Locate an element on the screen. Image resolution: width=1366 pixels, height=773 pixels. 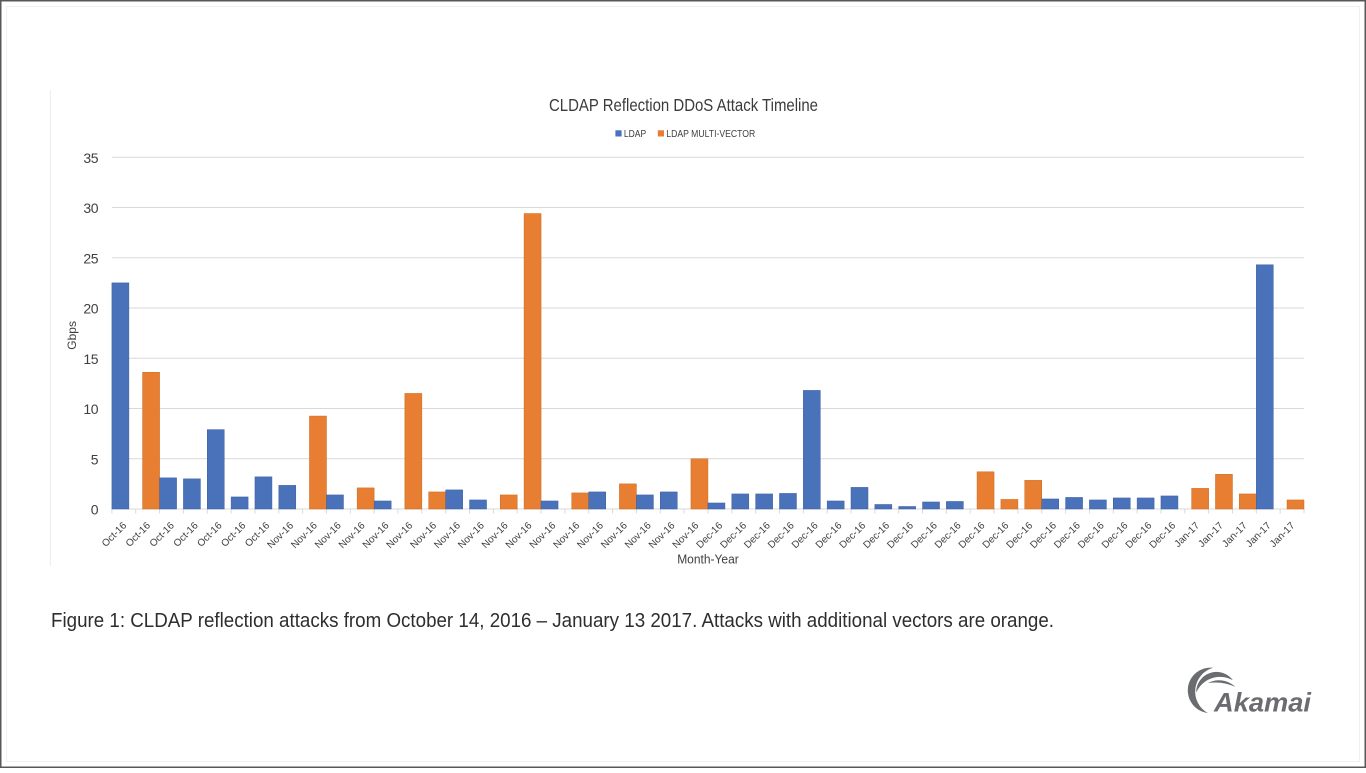
svg-text: 20 is located at coordinates (90, 309).